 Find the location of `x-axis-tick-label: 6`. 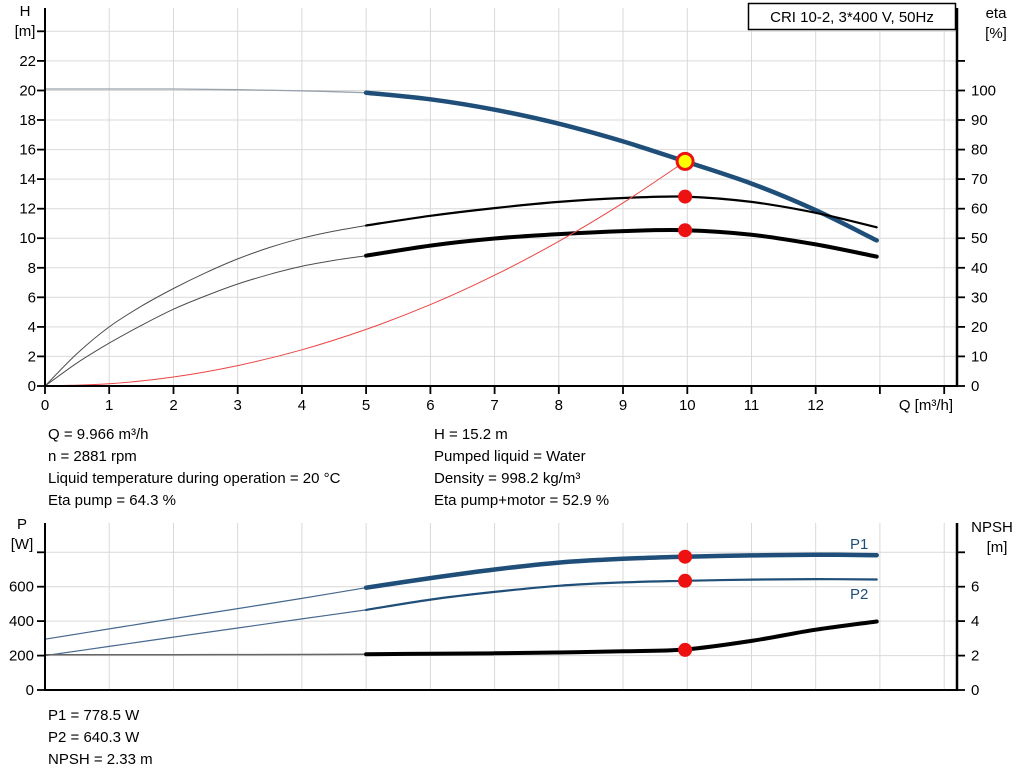

x-axis-tick-label: 6 is located at coordinates (430, 405).